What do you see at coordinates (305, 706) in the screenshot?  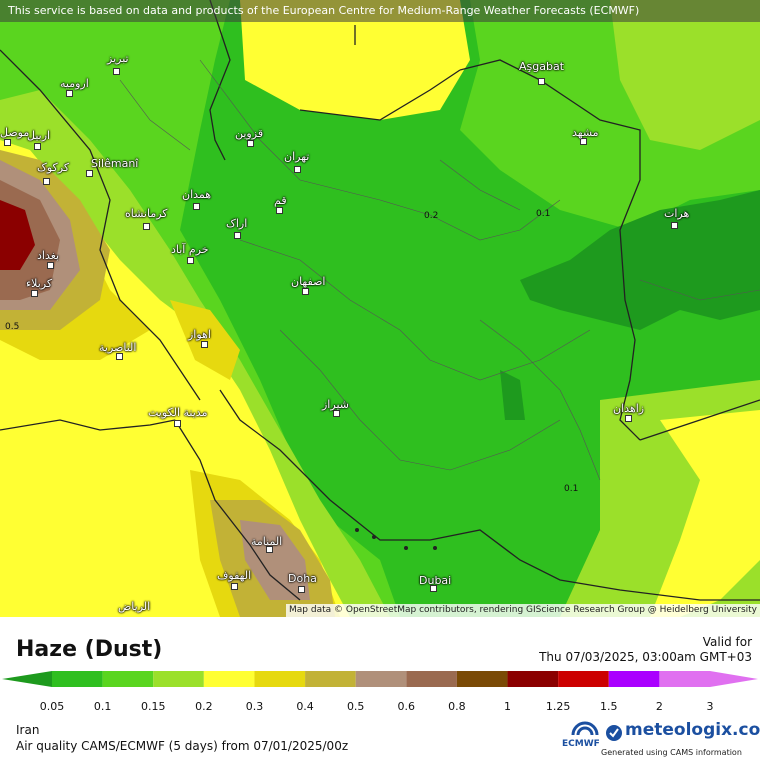 I see `scale-tick-label: 0.4` at bounding box center [305, 706].